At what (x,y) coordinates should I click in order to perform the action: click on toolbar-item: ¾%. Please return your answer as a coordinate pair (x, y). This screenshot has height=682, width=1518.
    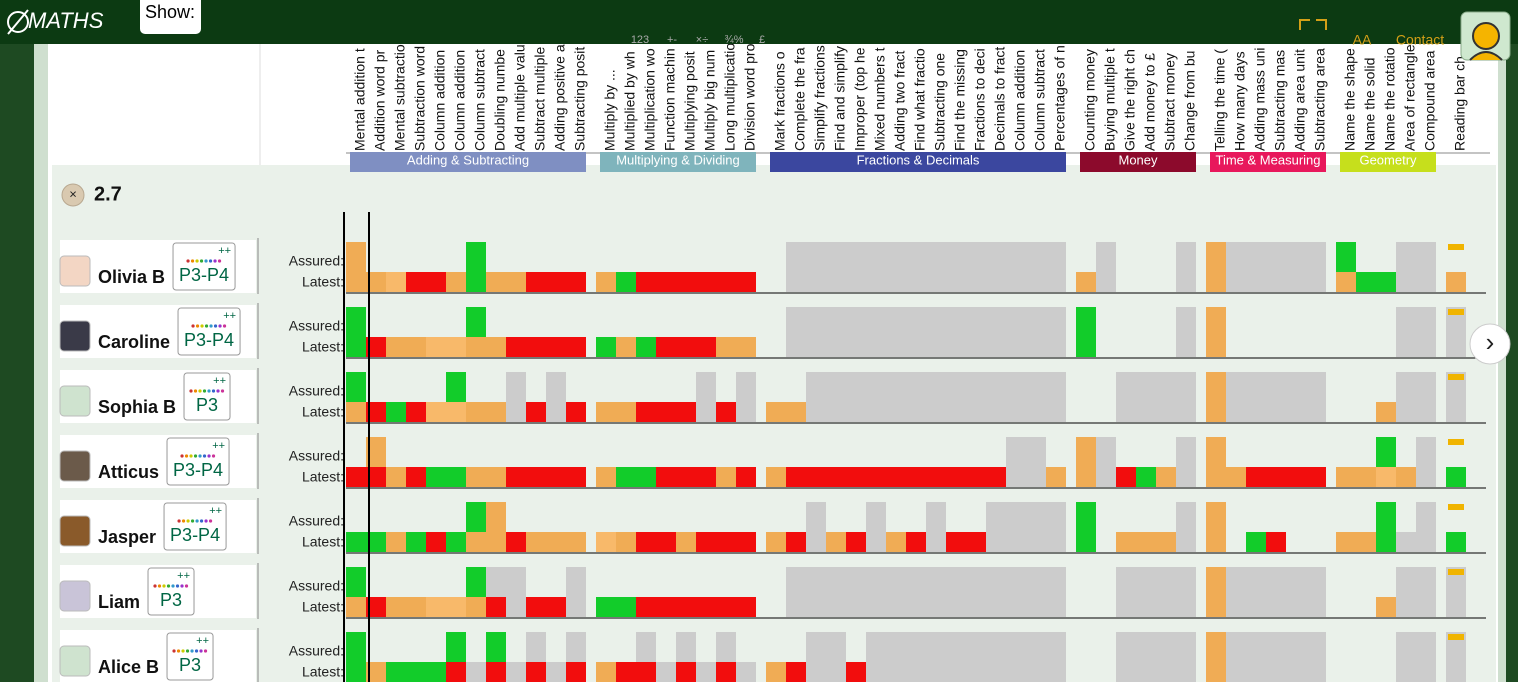
    Looking at the image, I should click on (734, 40).